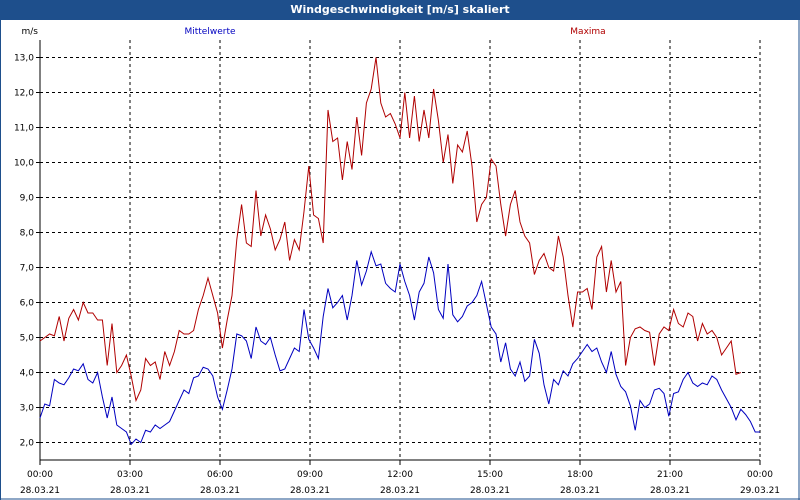 This screenshot has height=500, width=800. What do you see at coordinates (27, 444) in the screenshot?
I see `y-tick-label: 2,0` at bounding box center [27, 444].